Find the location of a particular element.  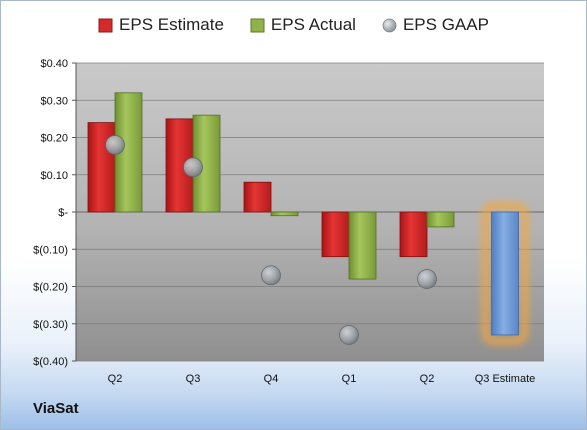

legend-label-estimate: EPS Estimate is located at coordinates (171, 24).